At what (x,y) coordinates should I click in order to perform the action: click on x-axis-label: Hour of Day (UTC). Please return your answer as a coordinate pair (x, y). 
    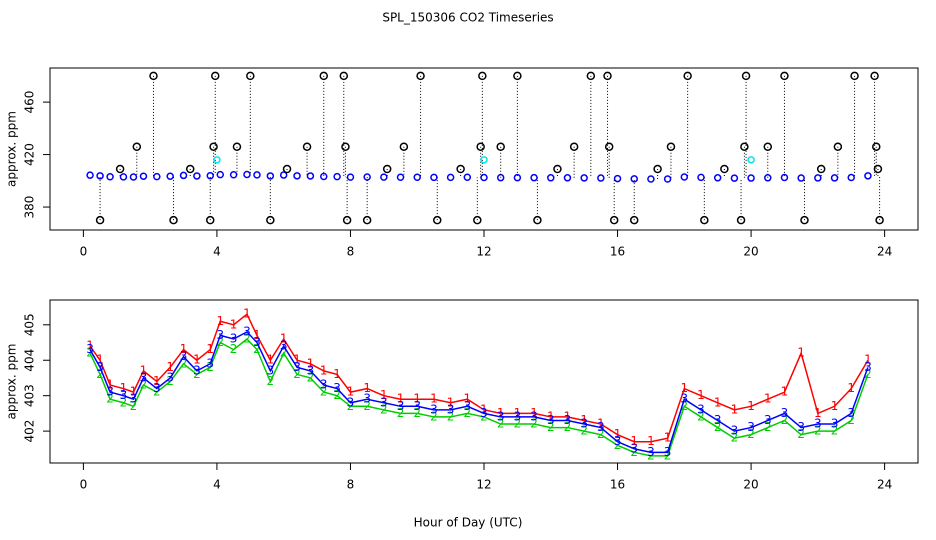
    Looking at the image, I should click on (468, 523).